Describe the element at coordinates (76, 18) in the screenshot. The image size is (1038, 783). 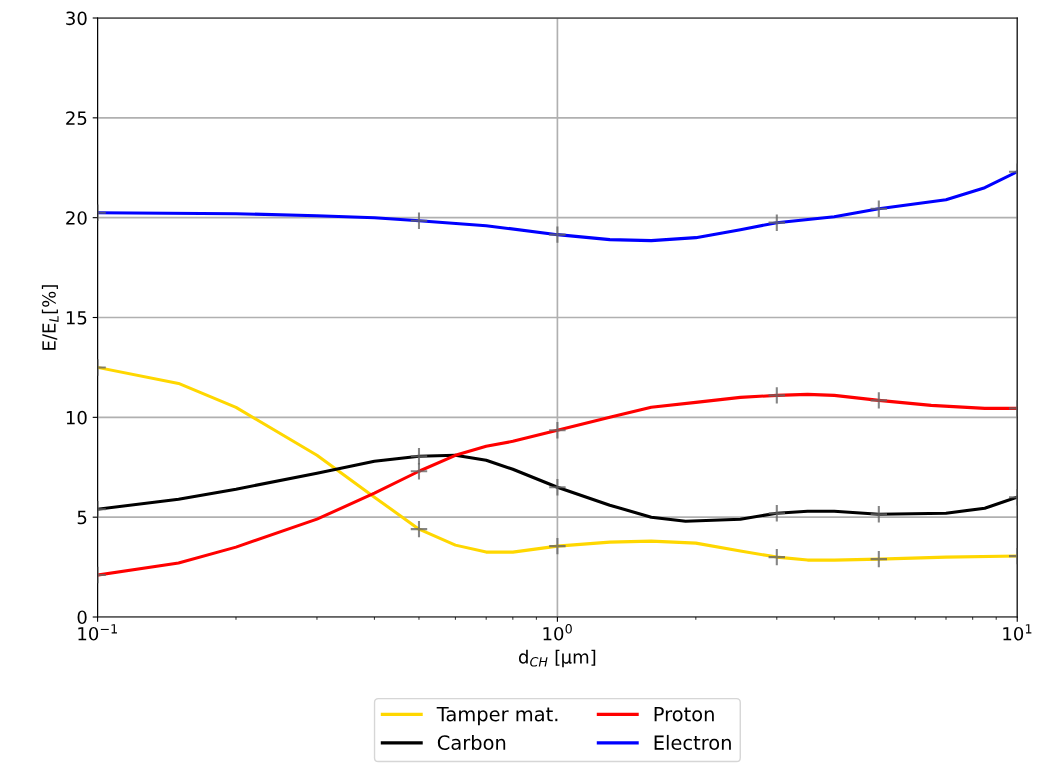
I see `y-tick-label: 30` at that location.